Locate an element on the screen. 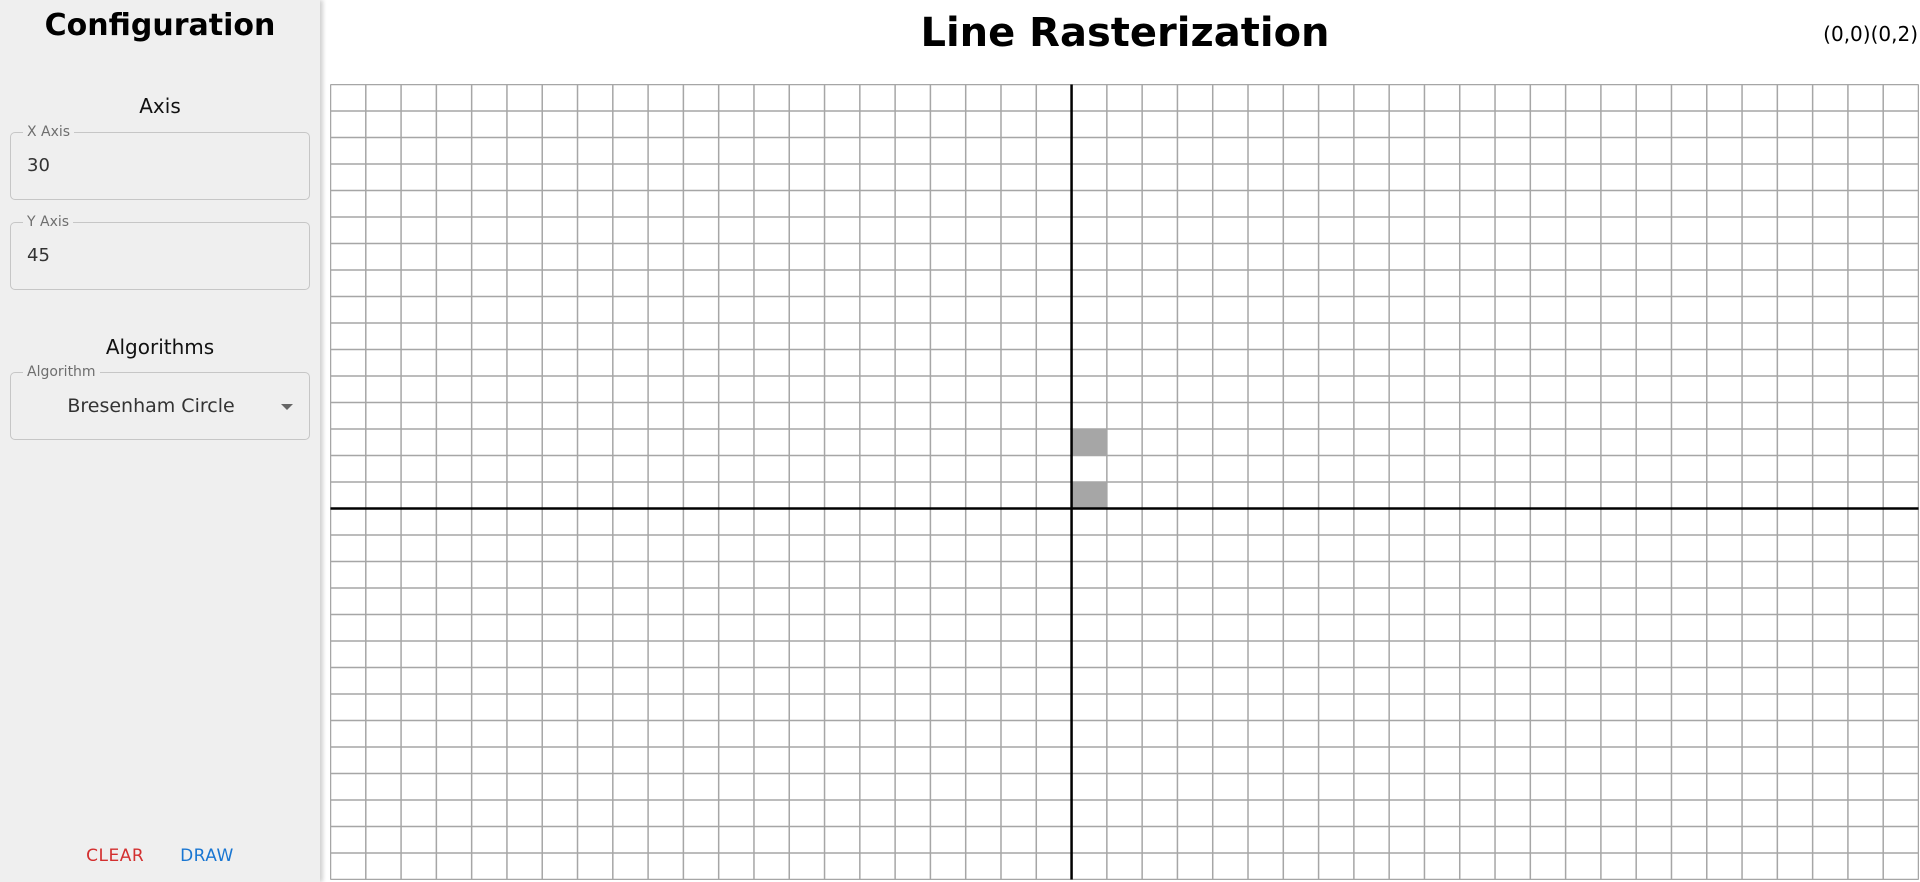  algorithm-select: Algorithm Bresenham Circle is located at coordinates (160, 402).